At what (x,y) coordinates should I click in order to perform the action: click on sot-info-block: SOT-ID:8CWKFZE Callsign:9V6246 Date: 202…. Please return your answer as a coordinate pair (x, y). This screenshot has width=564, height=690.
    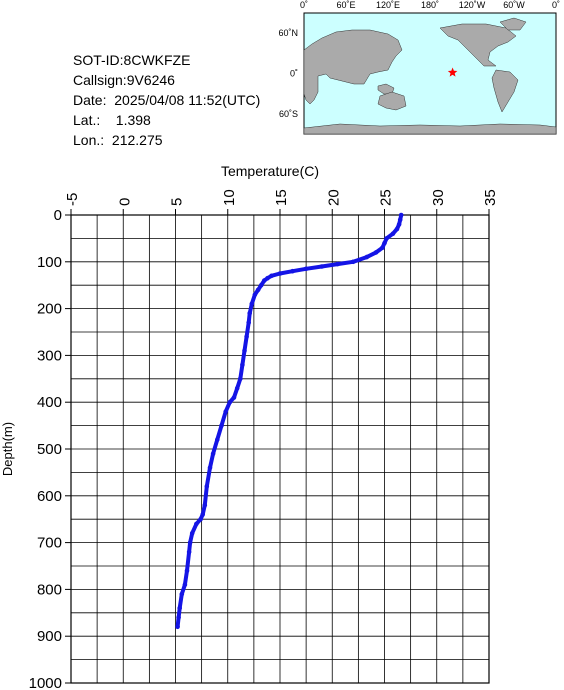
    Looking at the image, I should click on (166, 100).